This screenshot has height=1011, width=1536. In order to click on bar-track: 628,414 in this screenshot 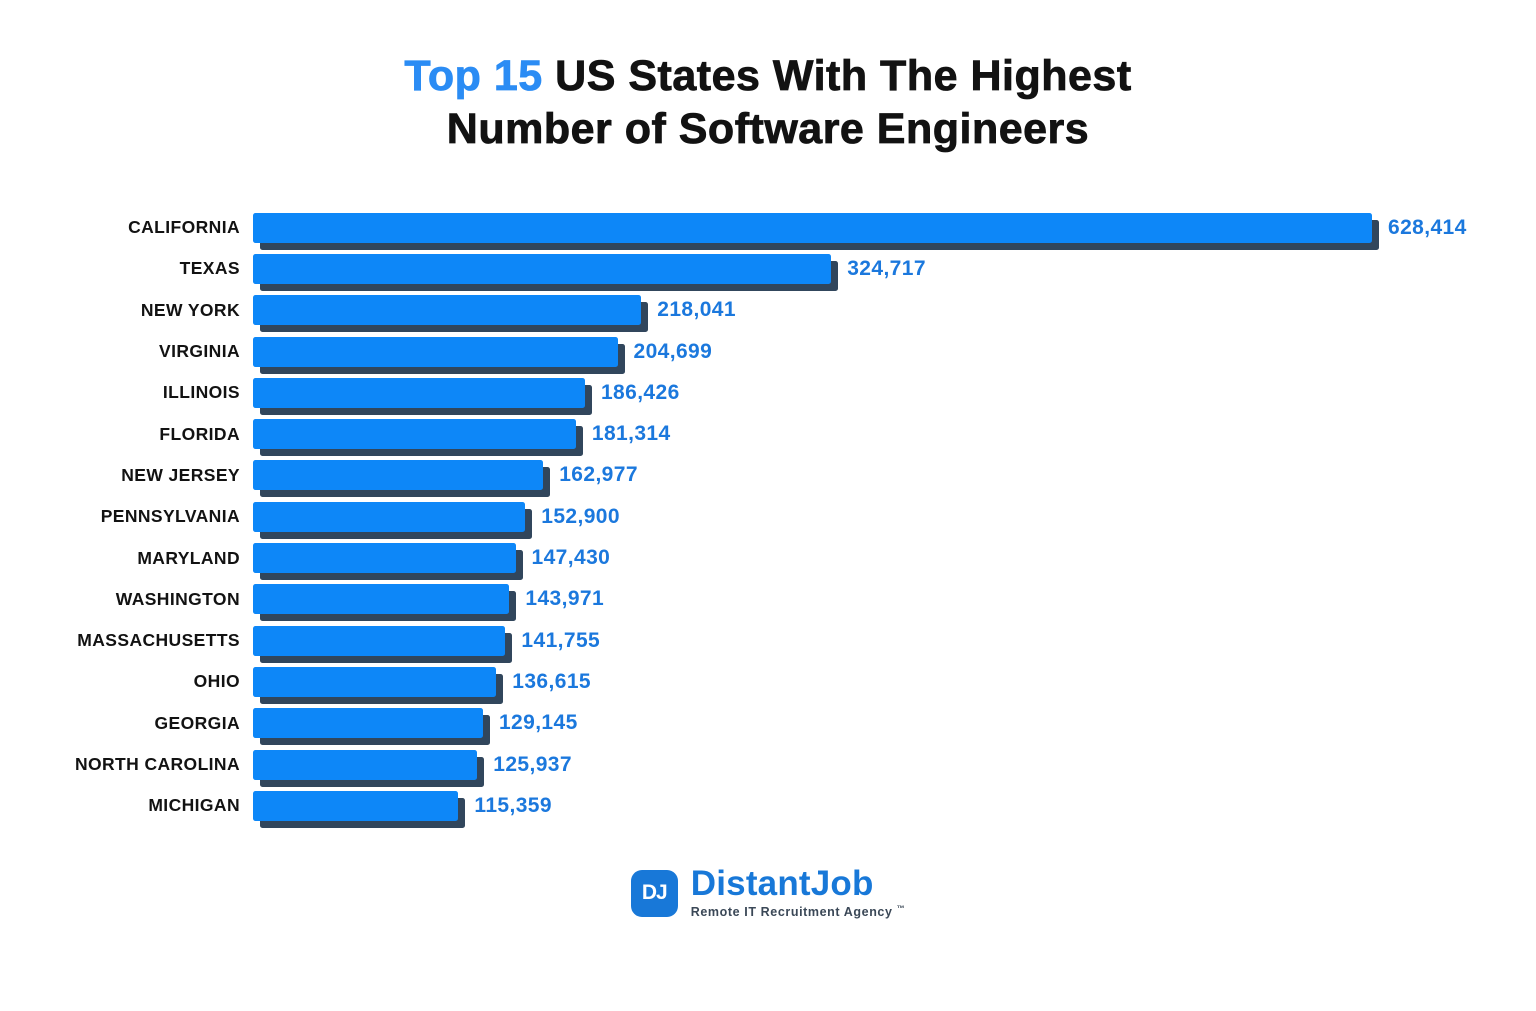, I will do `click(859, 227)`.